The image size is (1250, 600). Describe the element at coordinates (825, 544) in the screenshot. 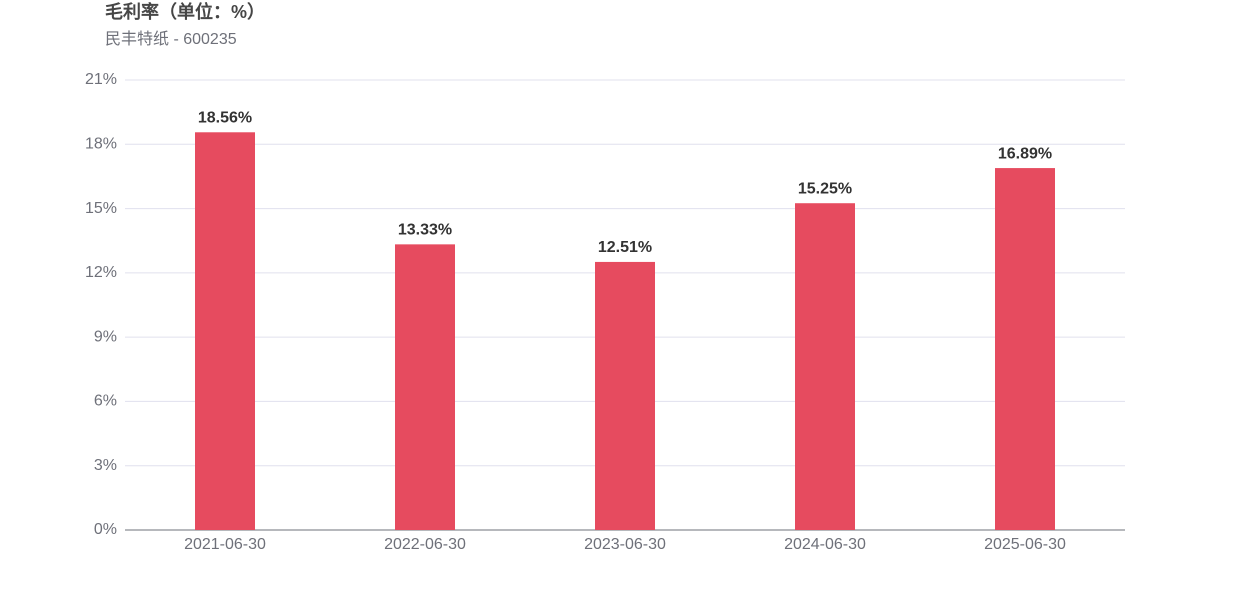

I see `x-tick-label: 2024-06-30` at that location.